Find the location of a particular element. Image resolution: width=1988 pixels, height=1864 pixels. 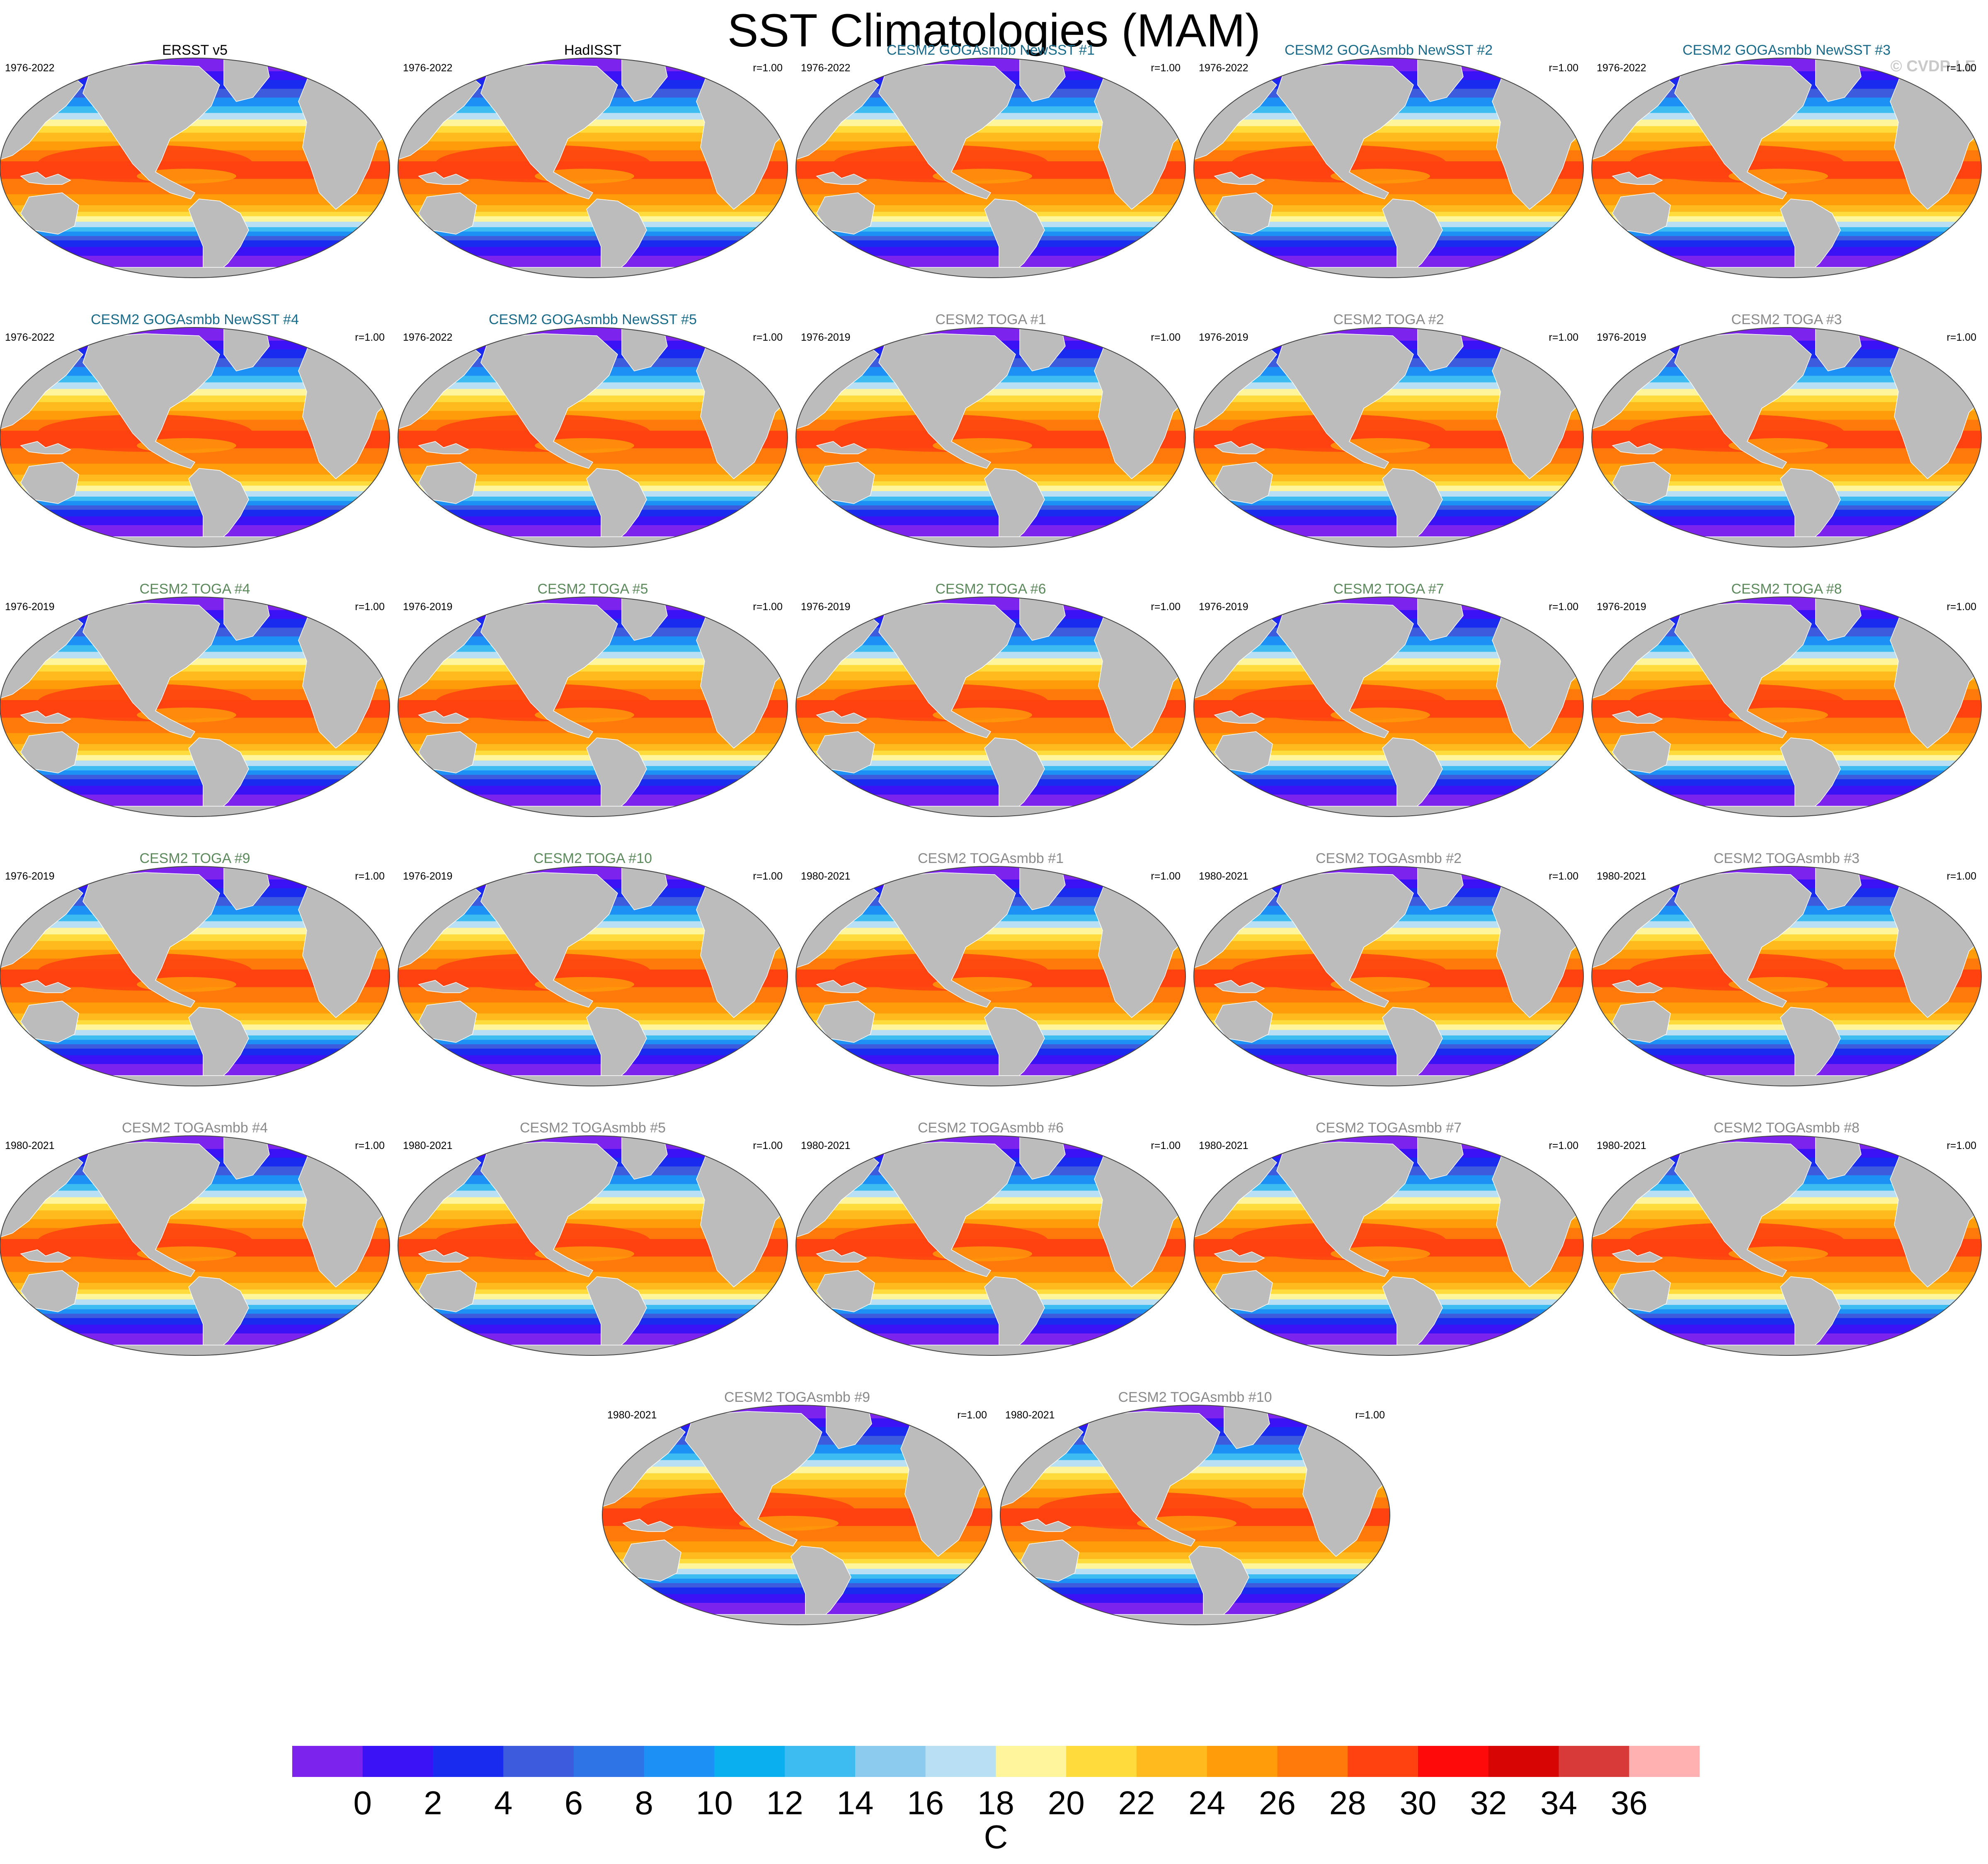

figure-title: SST Climatologies (MAM) is located at coordinates (994, 30).